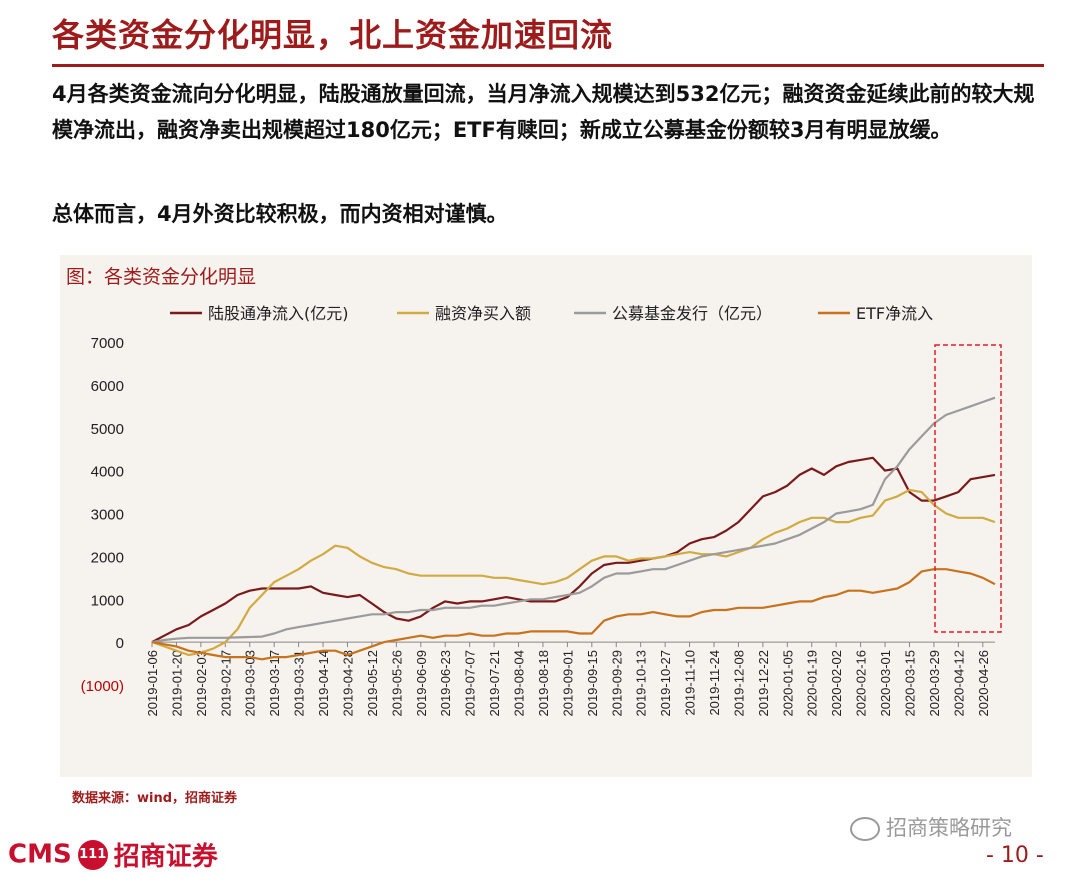  Describe the element at coordinates (92, 854) in the screenshot. I see `logo-badge-icon: 111` at that location.